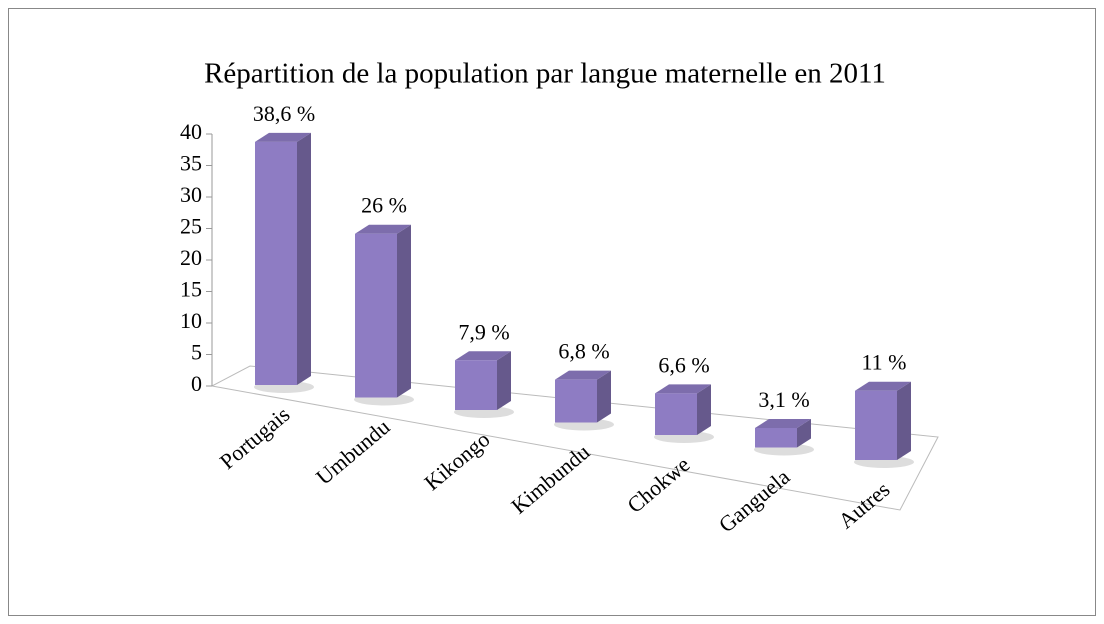  Describe the element at coordinates (191, 163) in the screenshot. I see `y-tick-label: 35` at that location.